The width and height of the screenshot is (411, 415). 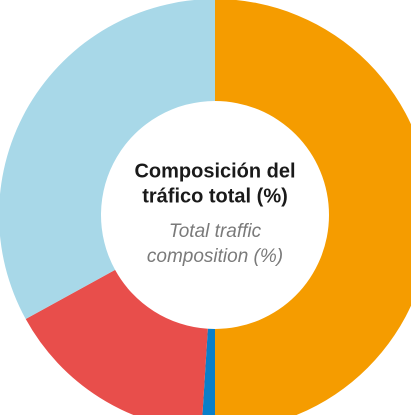 I want to click on chart-subtitle: Total traffic, so click(x=215, y=231).